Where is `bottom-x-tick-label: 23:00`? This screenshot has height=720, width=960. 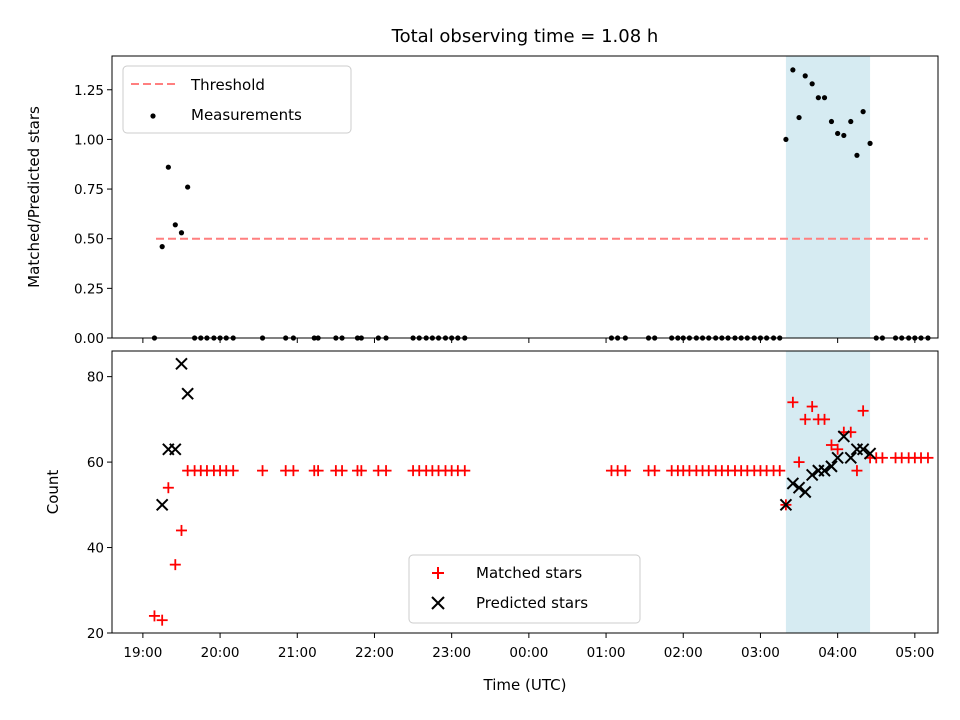 bottom-x-tick-label: 23:00 is located at coordinates (451, 653).